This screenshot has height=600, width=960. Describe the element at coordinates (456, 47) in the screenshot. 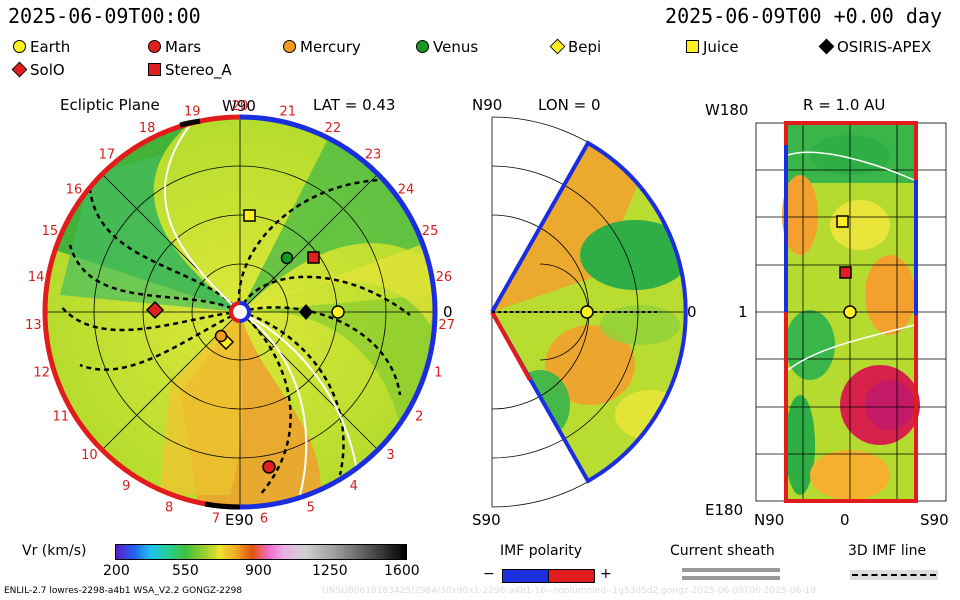

I see `legend-label: Venus` at that location.